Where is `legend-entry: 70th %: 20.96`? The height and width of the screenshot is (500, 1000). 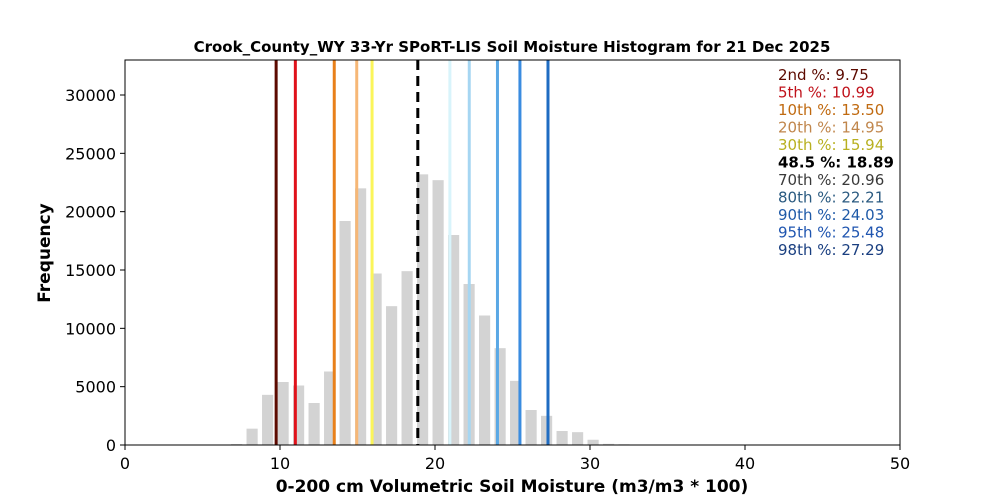
legend-entry: 70th %: 20.96 is located at coordinates (831, 180).